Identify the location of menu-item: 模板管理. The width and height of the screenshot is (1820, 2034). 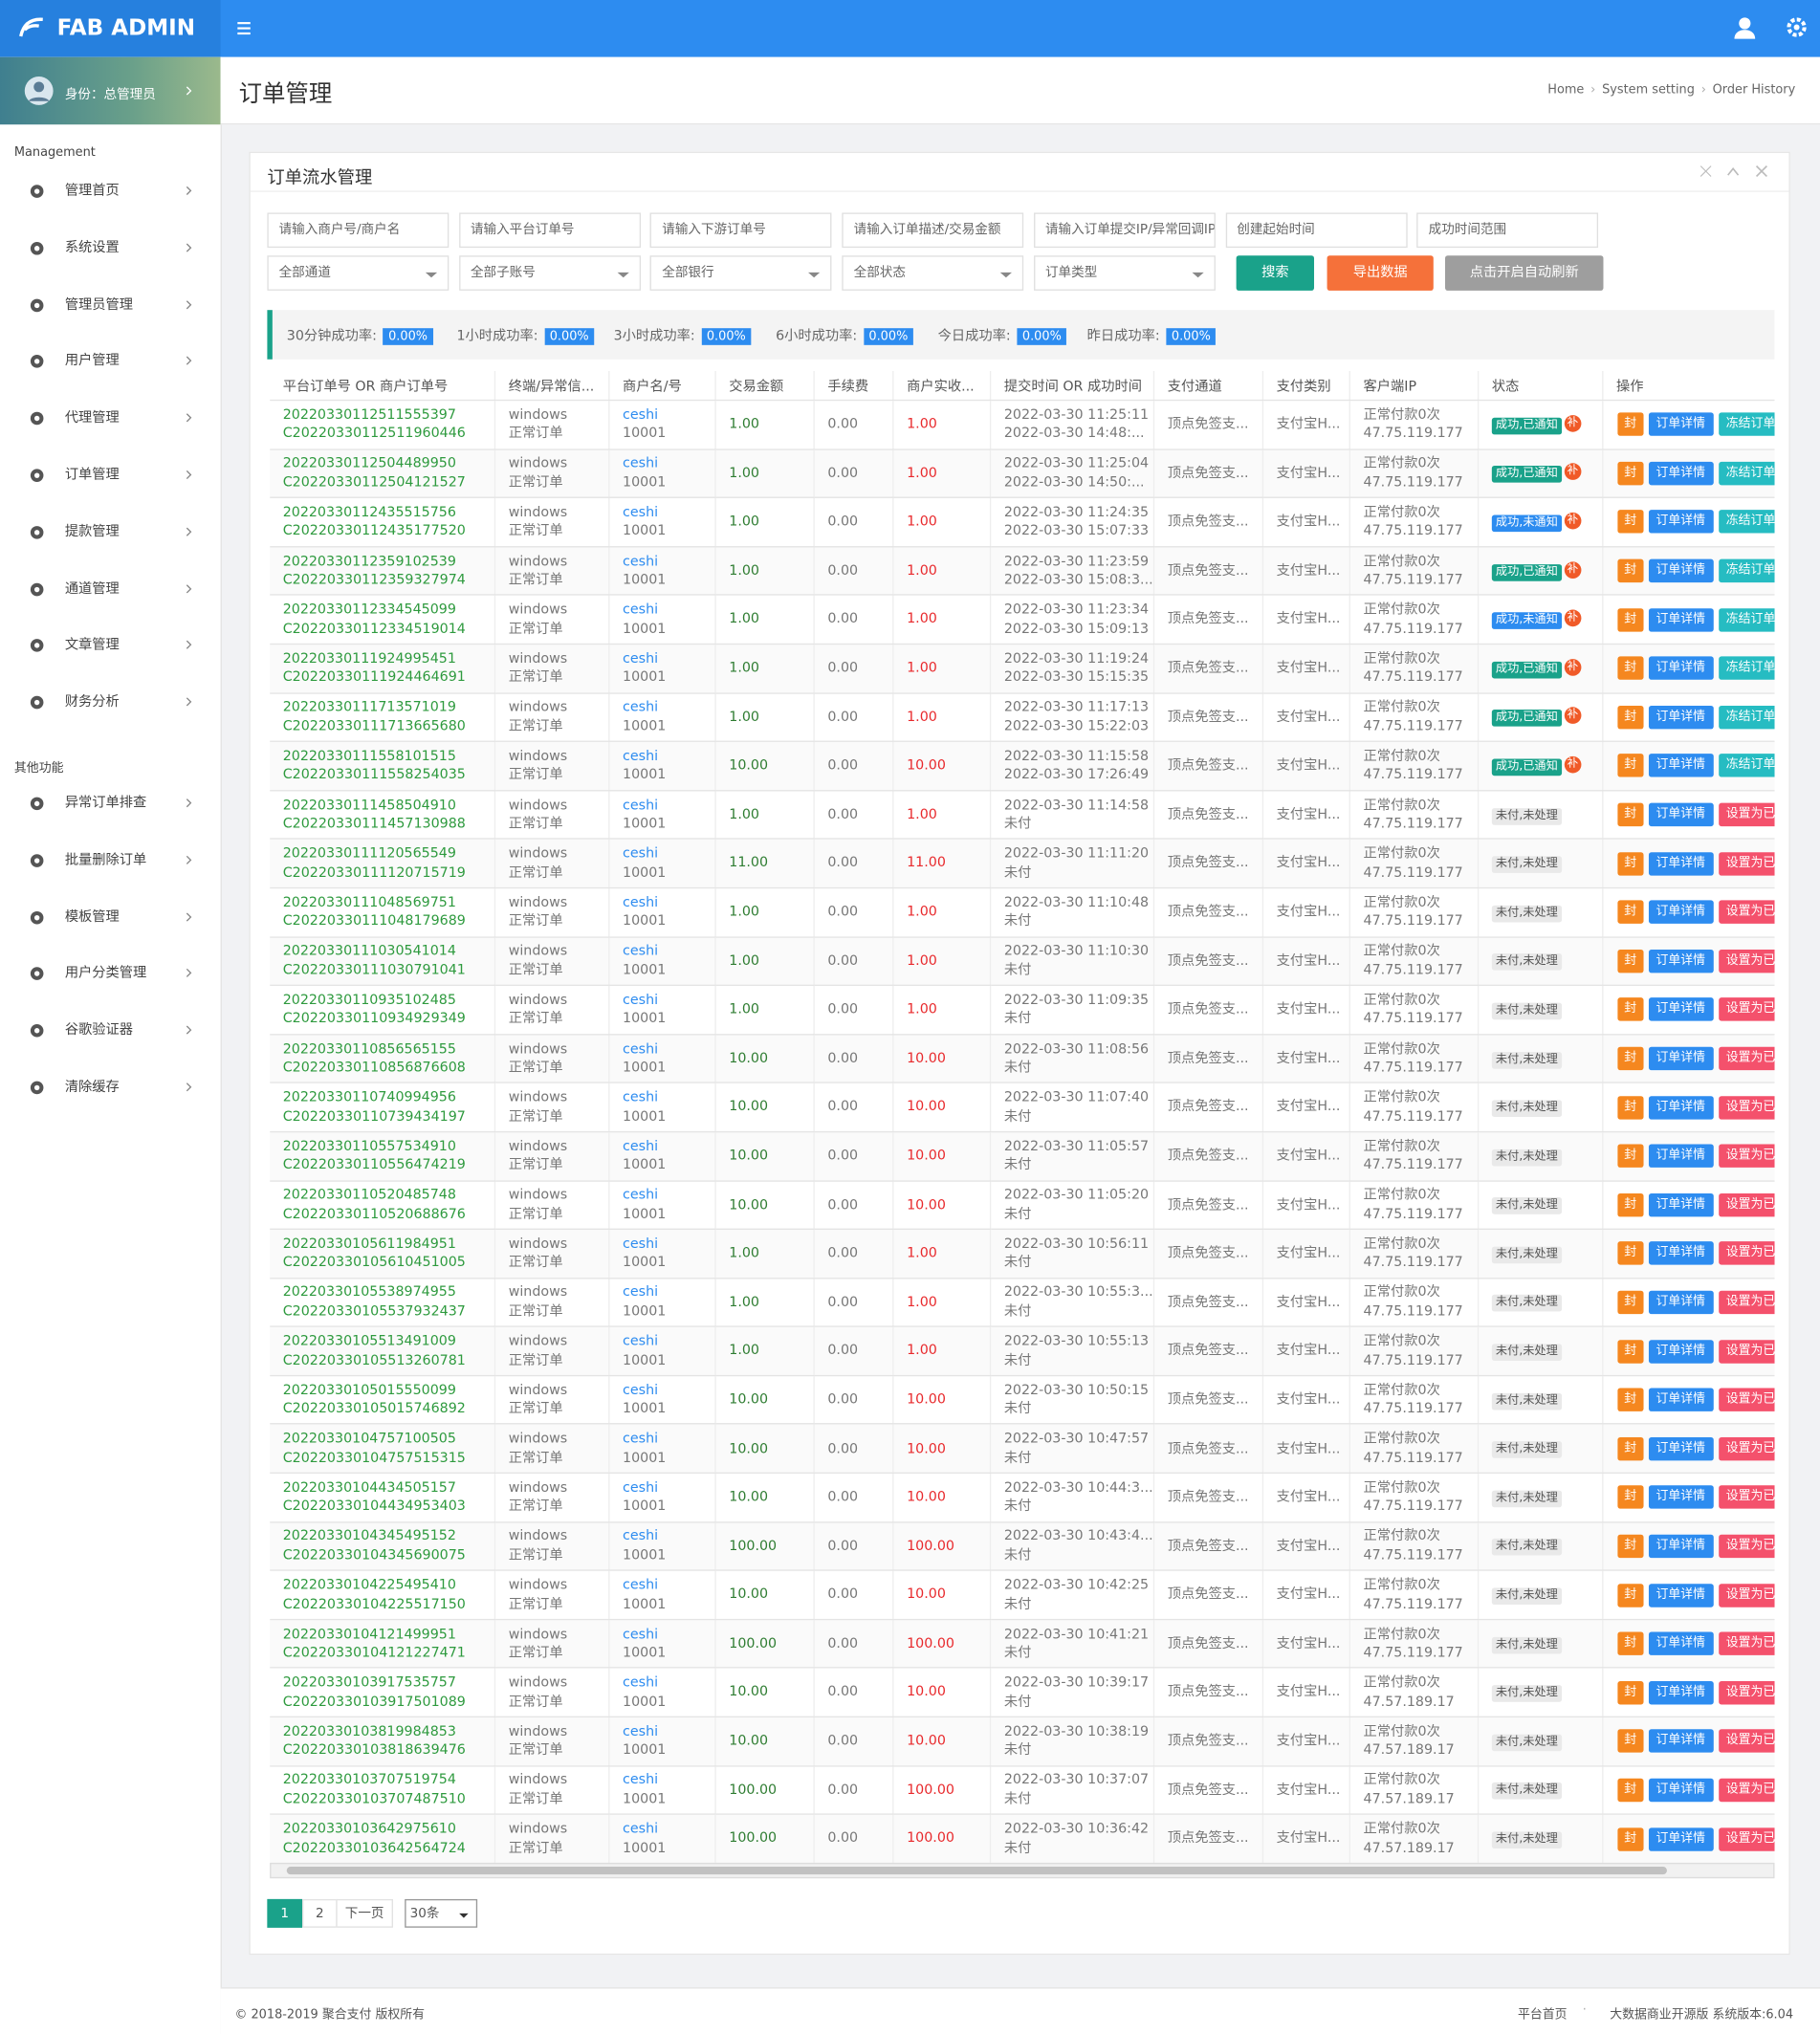
(111, 916).